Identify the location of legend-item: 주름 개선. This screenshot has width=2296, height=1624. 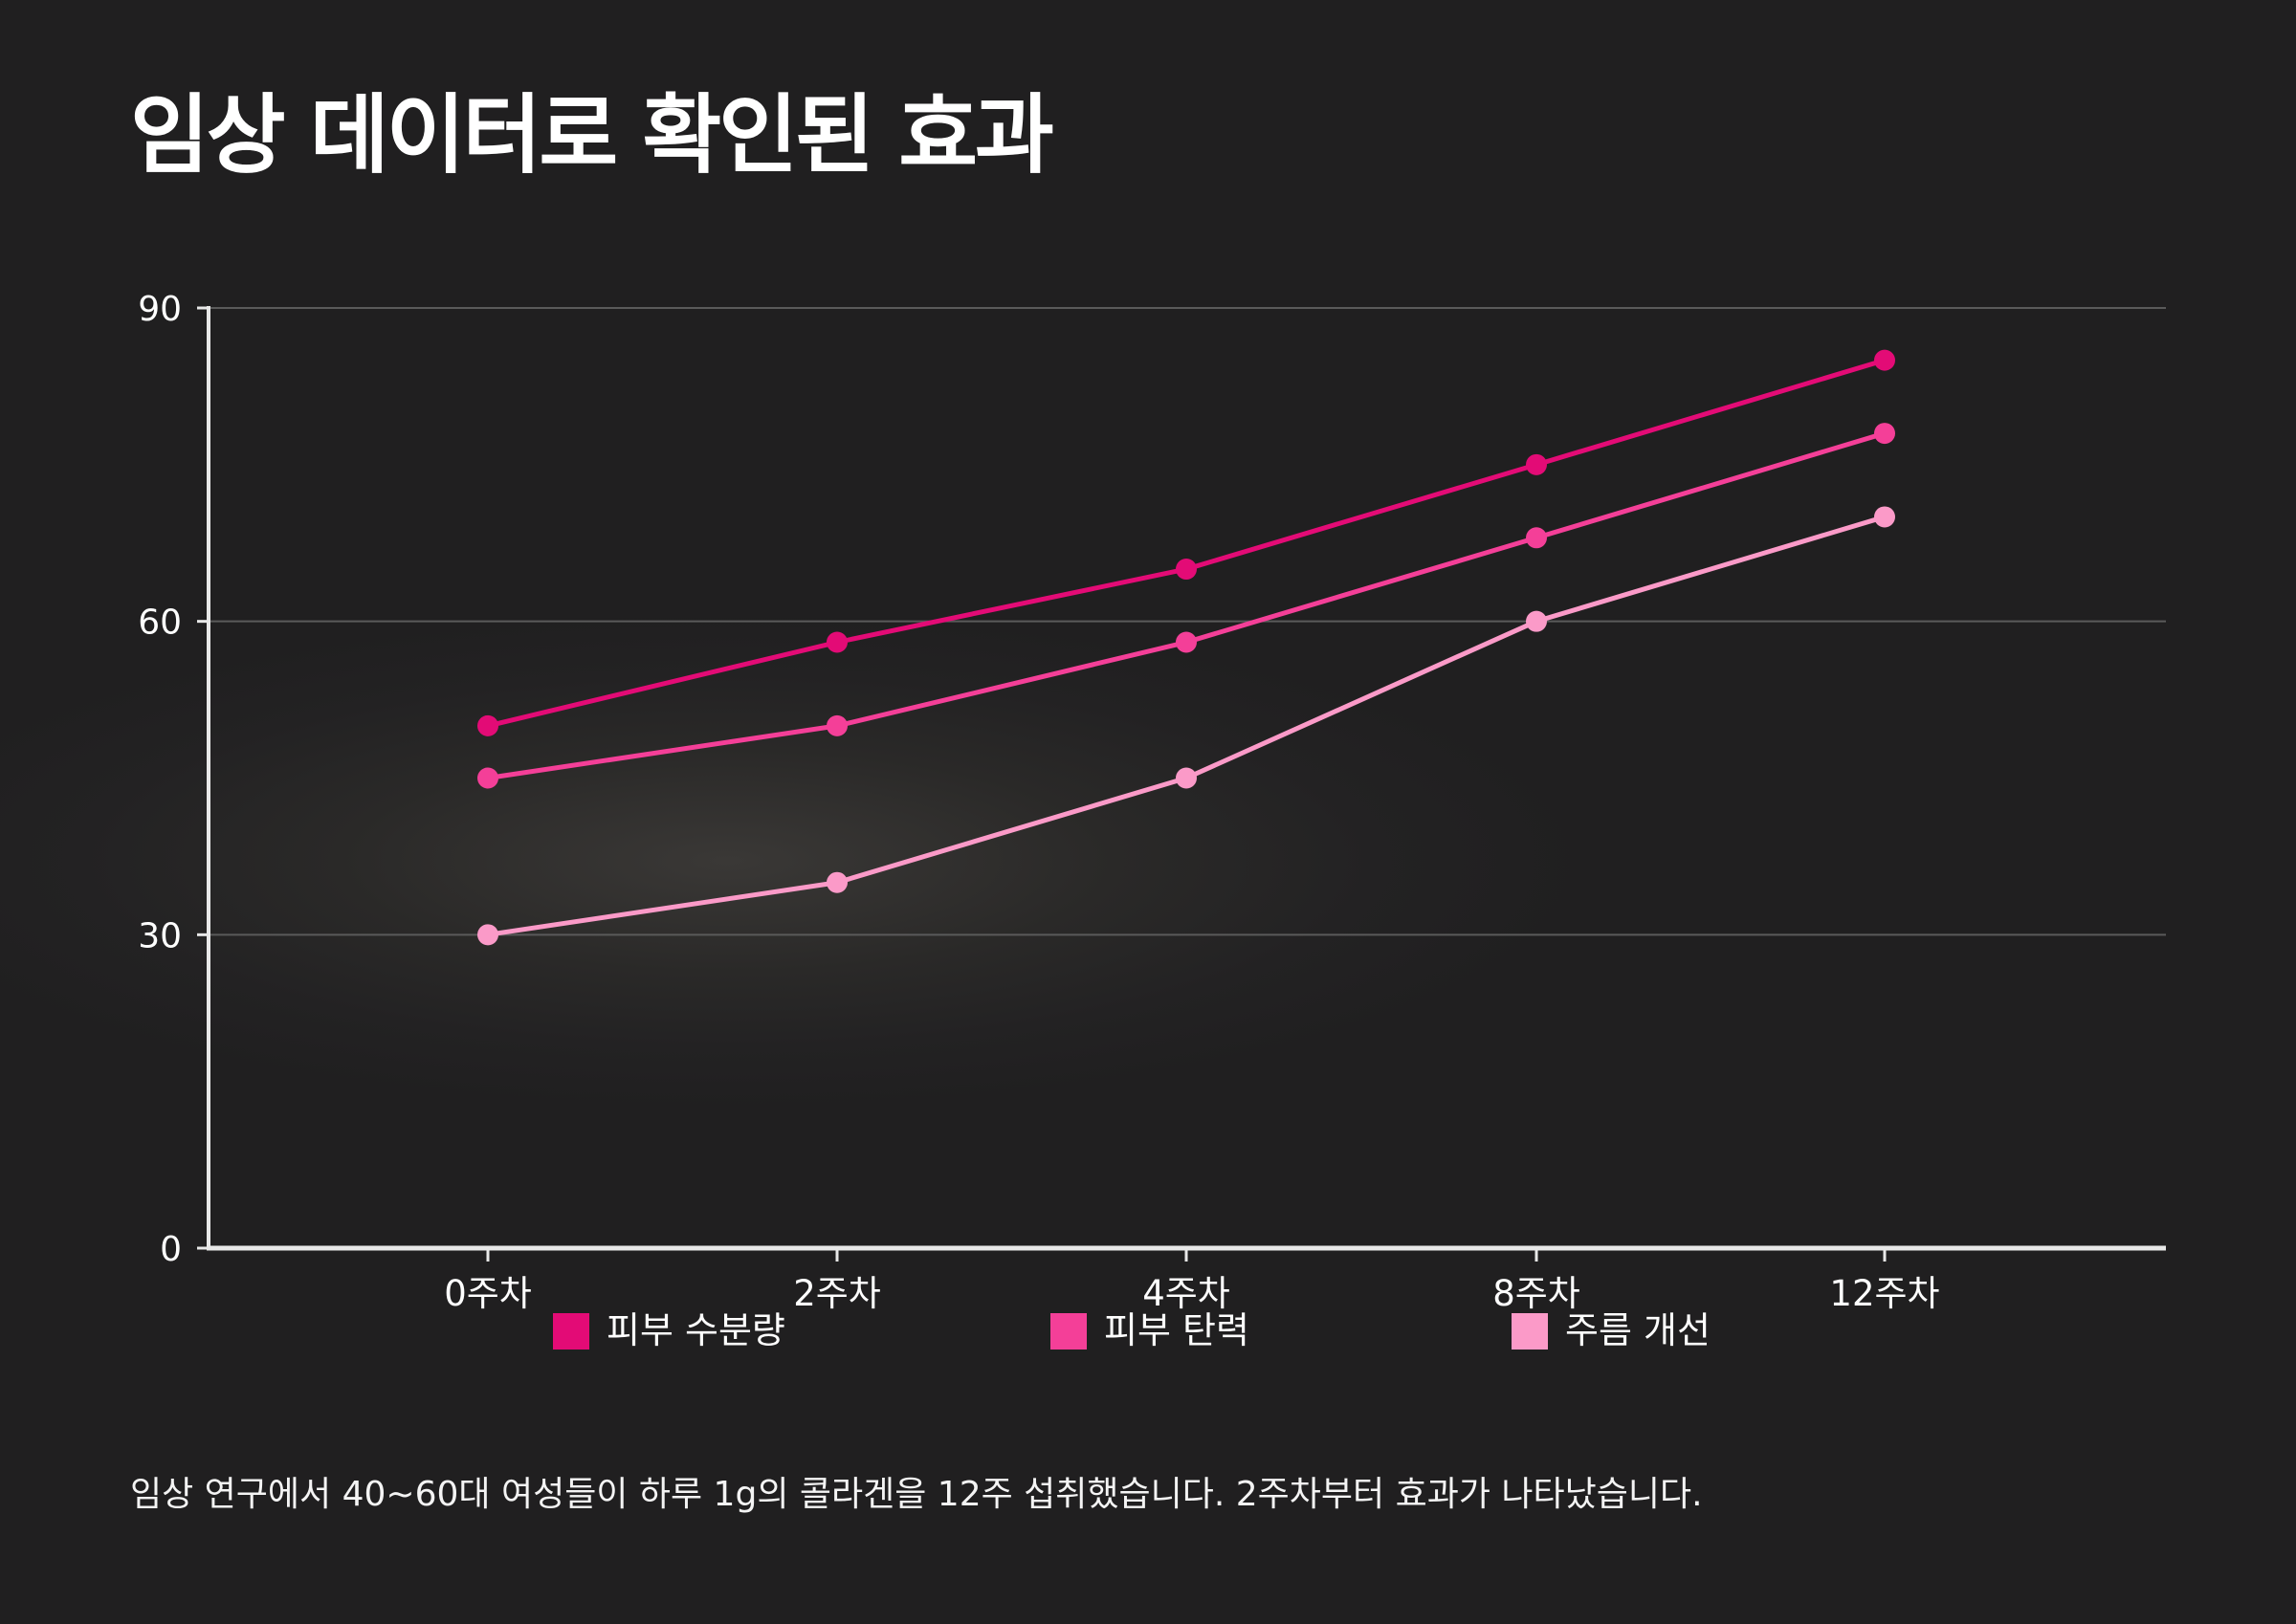
(1611, 1330).